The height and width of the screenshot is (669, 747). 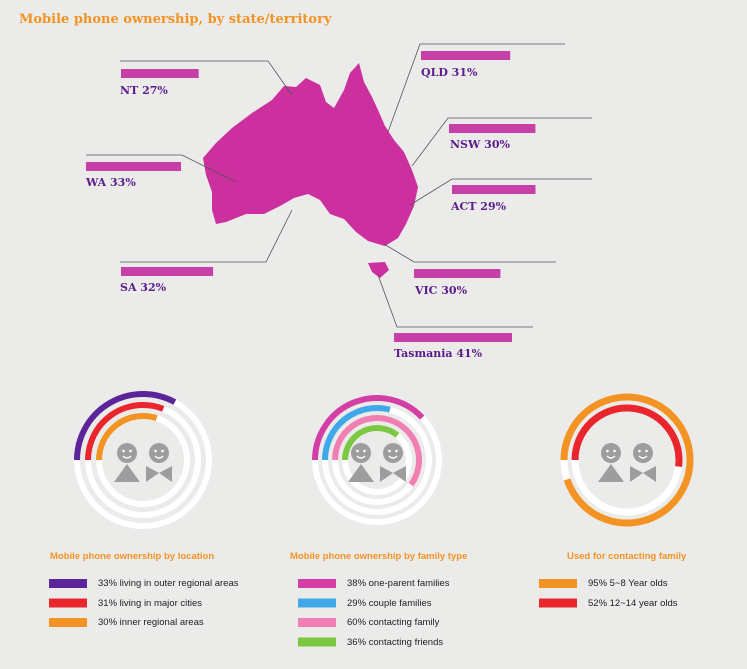 What do you see at coordinates (378, 270) in the screenshot?
I see `tasmania-map` at bounding box center [378, 270].